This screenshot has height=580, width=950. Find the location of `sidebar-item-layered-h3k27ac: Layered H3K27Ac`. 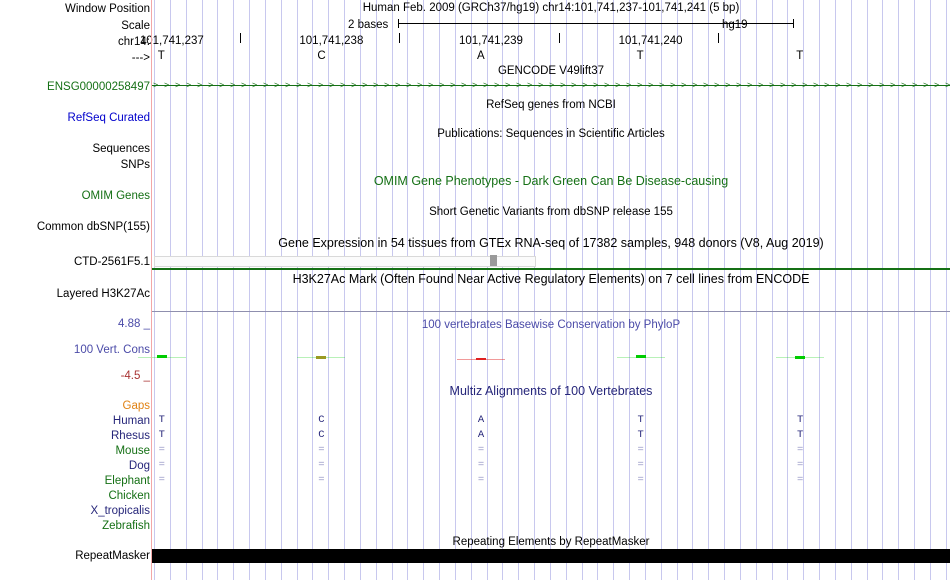

sidebar-item-layered-h3k27ac: Layered H3K27Ac is located at coordinates (103, 294).